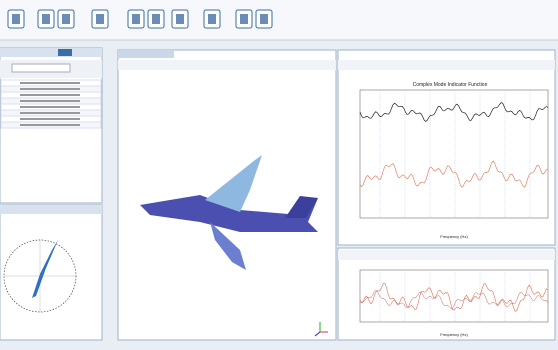 The width and height of the screenshot is (558, 350). What do you see at coordinates (301, 207) in the screenshot?
I see `tail` at bounding box center [301, 207].